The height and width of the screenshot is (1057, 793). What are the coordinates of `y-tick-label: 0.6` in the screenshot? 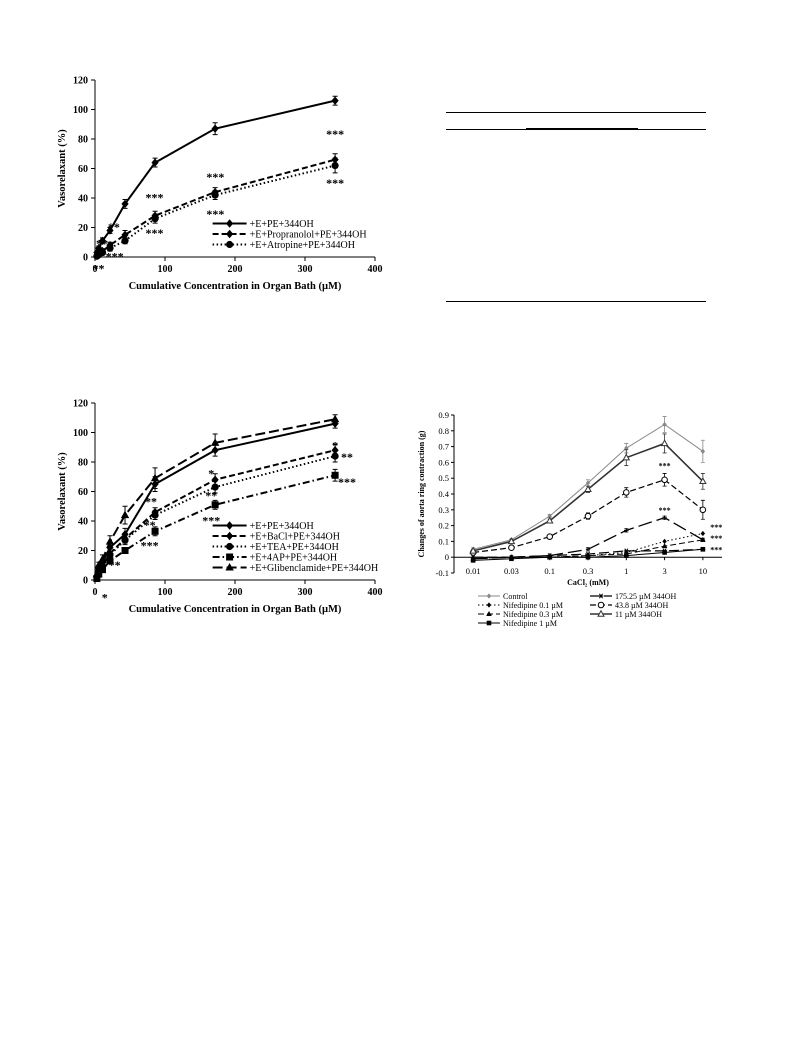 It's located at (443, 462).